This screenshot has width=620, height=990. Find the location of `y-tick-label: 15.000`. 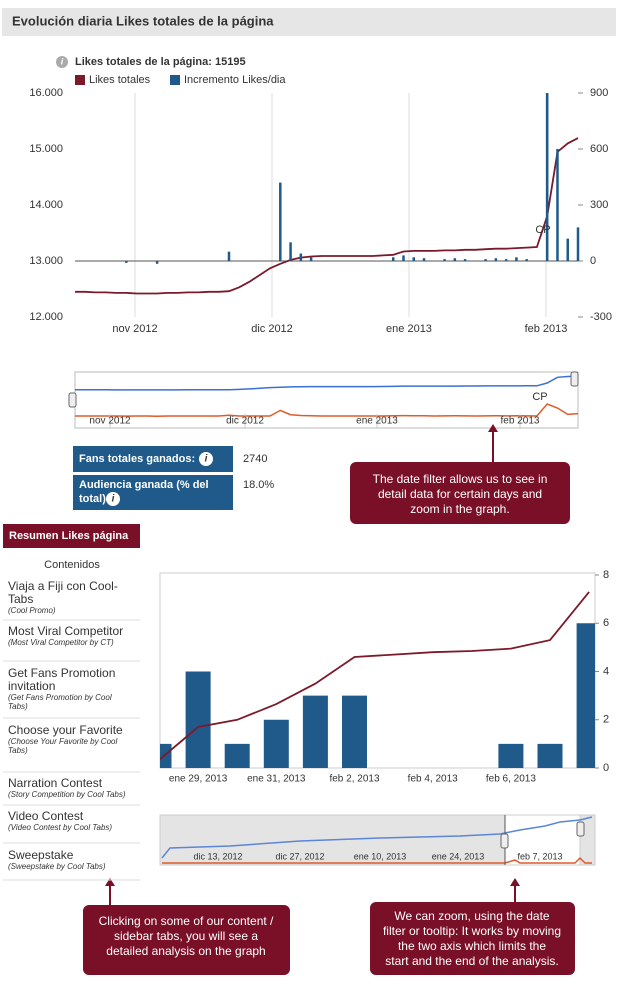

y-tick-label: 15.000 is located at coordinates (46, 149).